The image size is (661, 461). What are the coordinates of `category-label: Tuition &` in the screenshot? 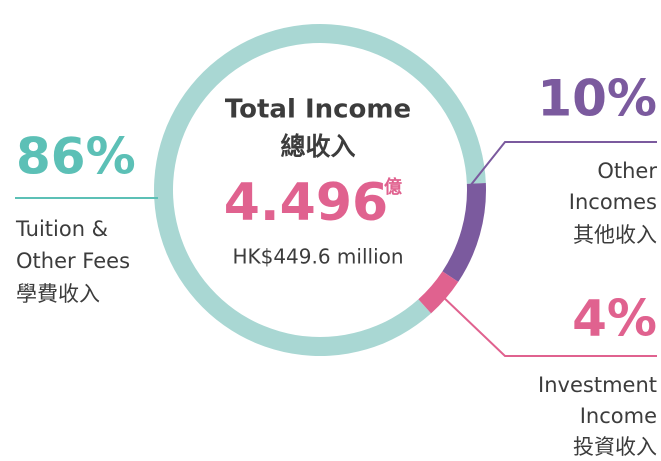 It's located at (61, 229).